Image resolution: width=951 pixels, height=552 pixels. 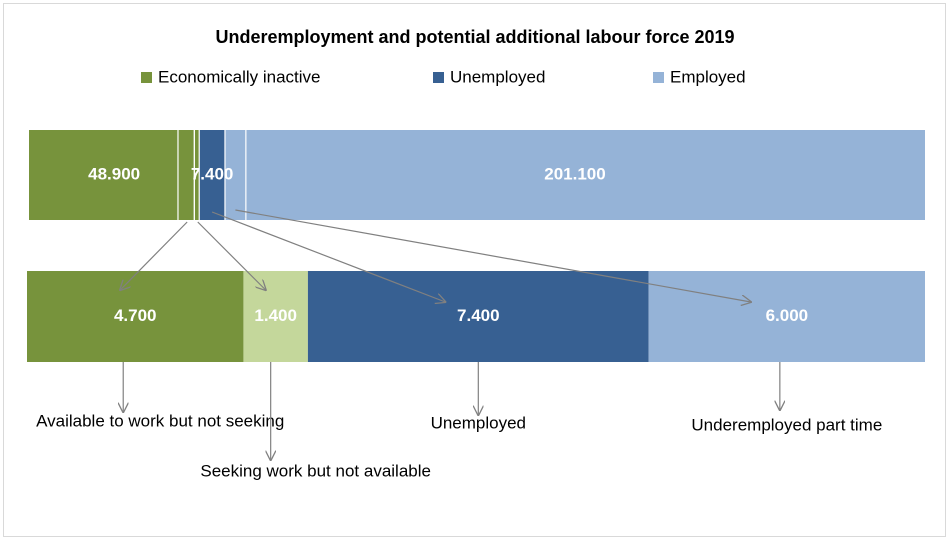 What do you see at coordinates (239, 76) in the screenshot?
I see `legend-label: Economically inactive` at bounding box center [239, 76].